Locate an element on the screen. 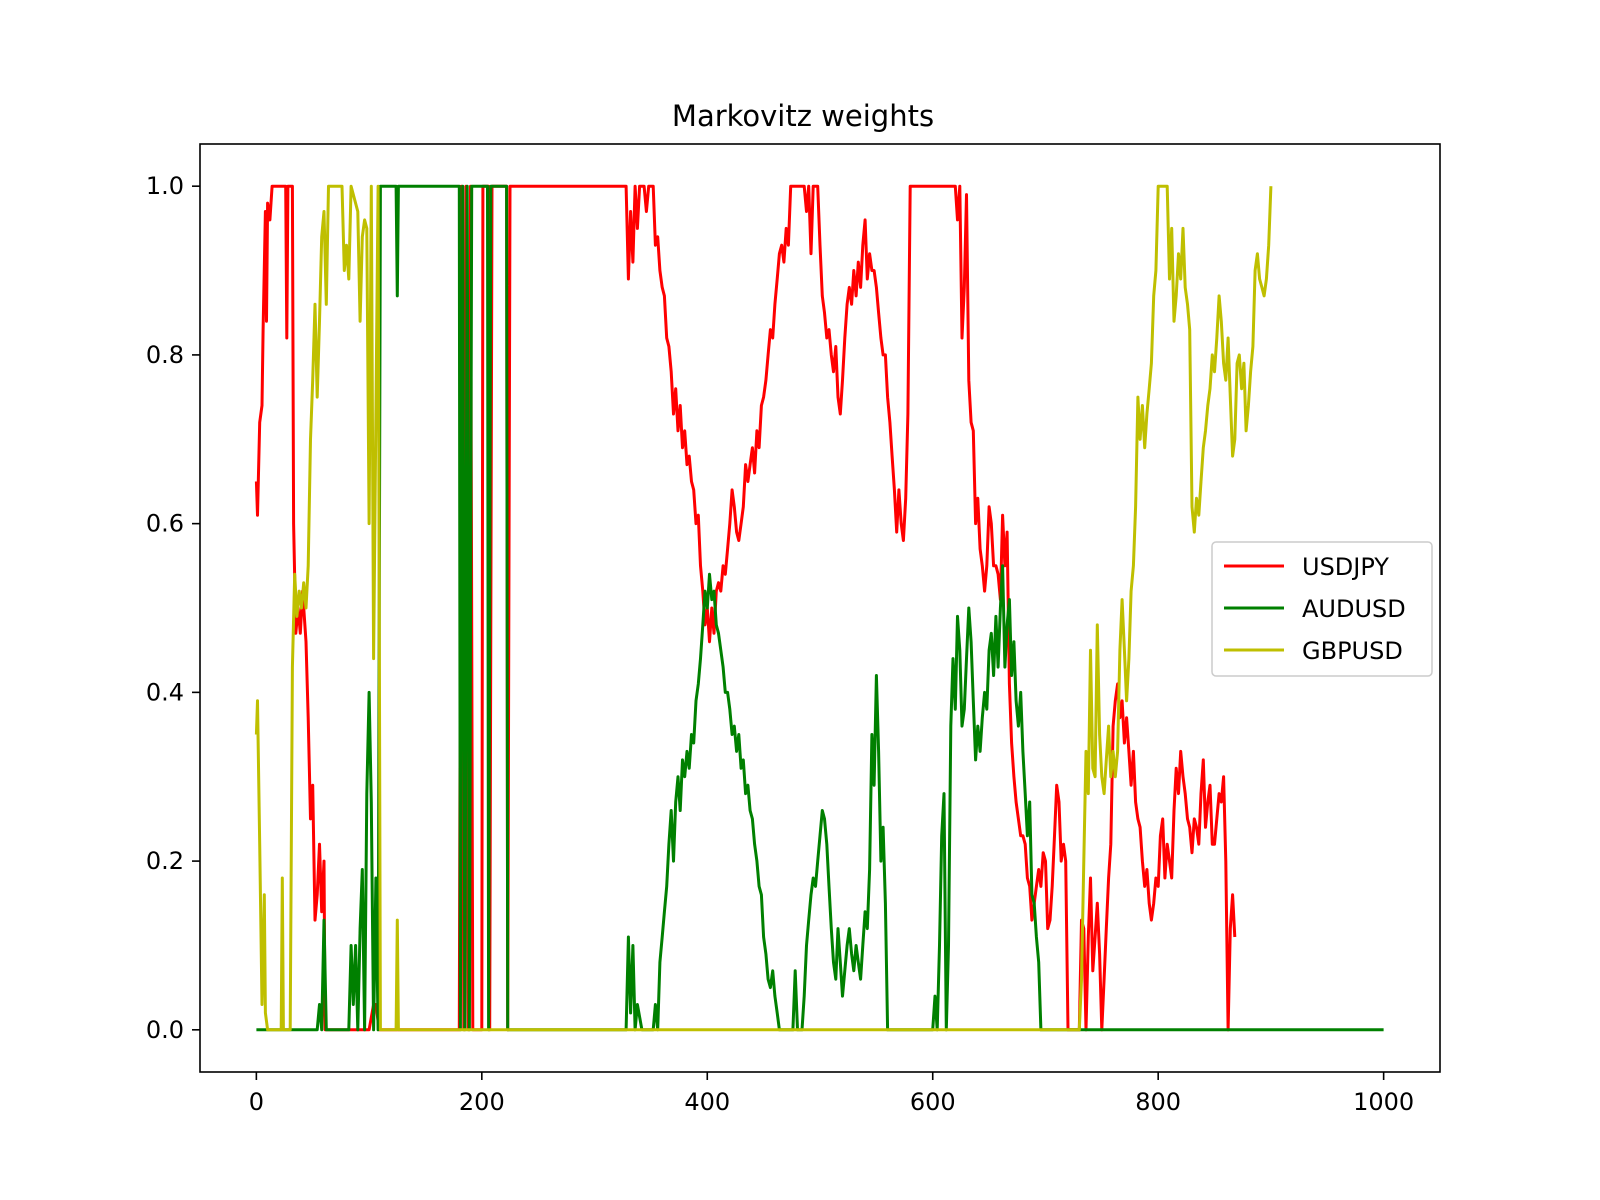 Image resolution: width=1600 pixels, height=1200 pixels. legend-label-gbpusd: GBPUSD is located at coordinates (1352, 651).